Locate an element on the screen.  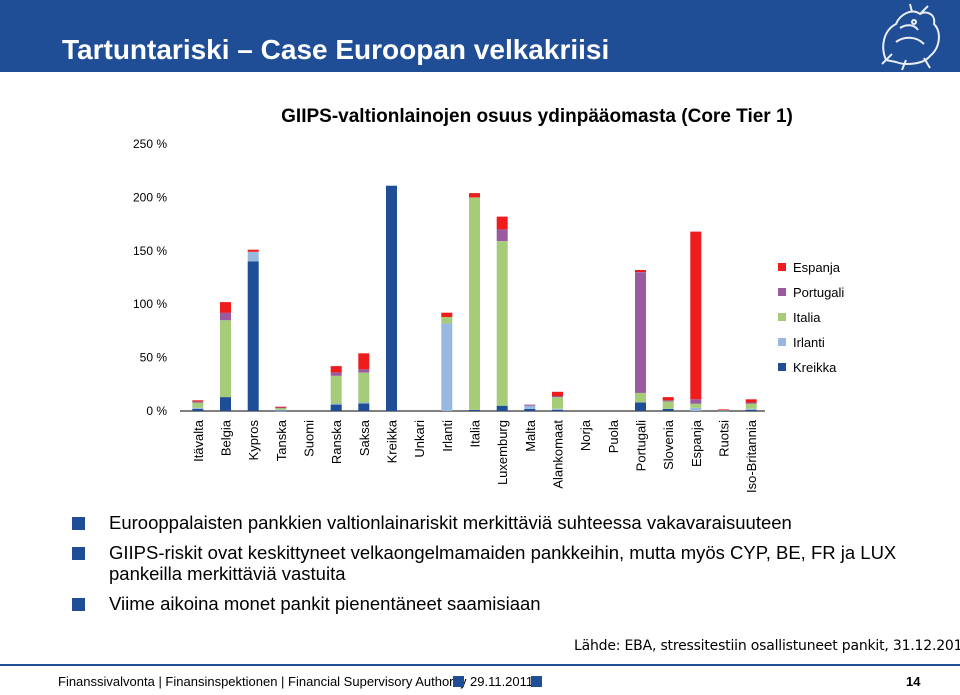
legend-label: Portugali is located at coordinates (818, 292).